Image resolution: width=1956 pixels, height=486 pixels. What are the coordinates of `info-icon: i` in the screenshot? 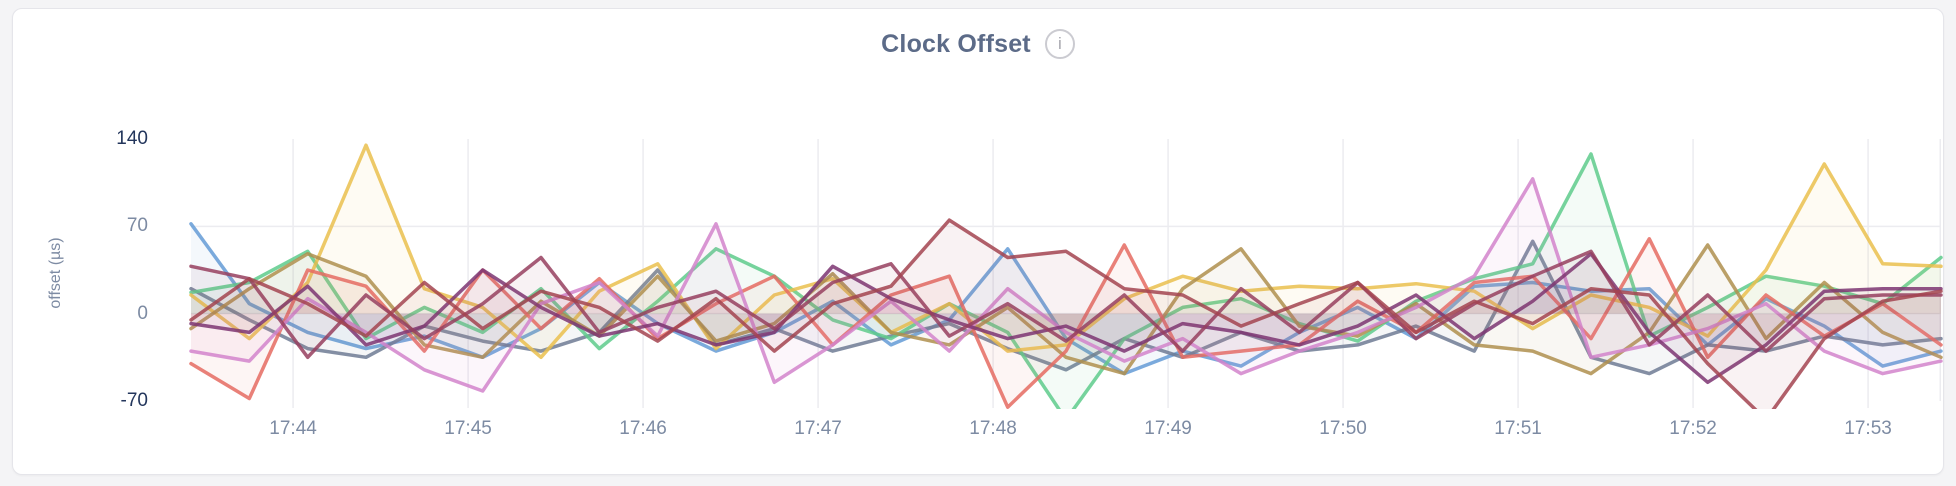 It's located at (1059, 44).